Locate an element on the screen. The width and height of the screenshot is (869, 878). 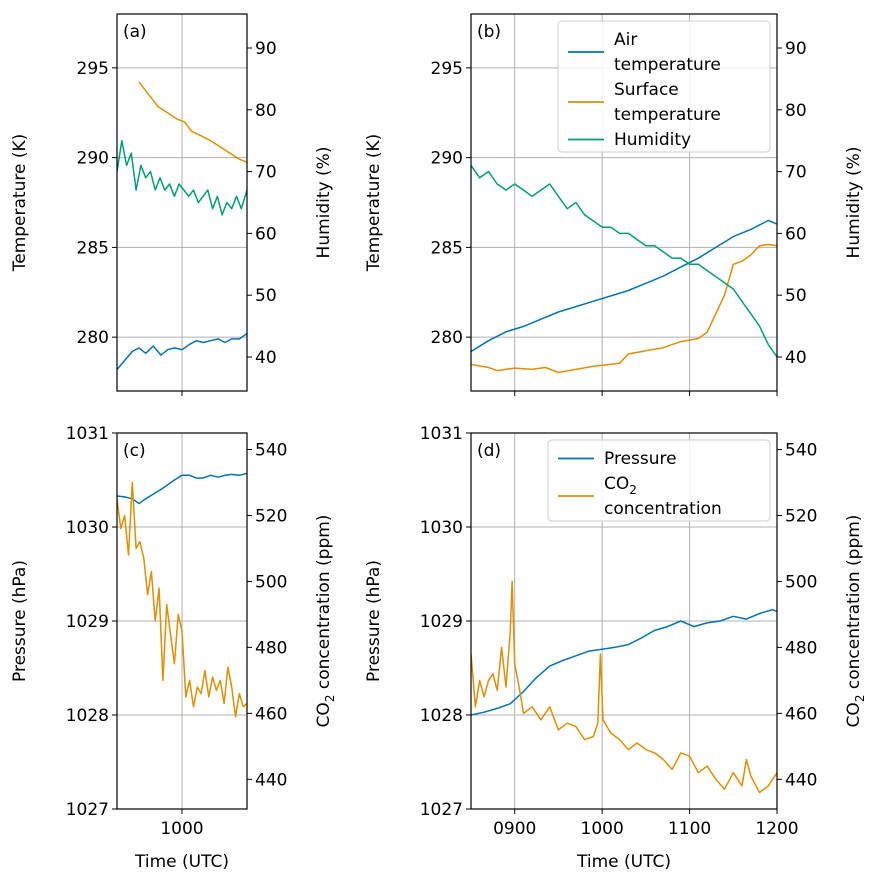
legend-label: Surface is located at coordinates (646, 90).